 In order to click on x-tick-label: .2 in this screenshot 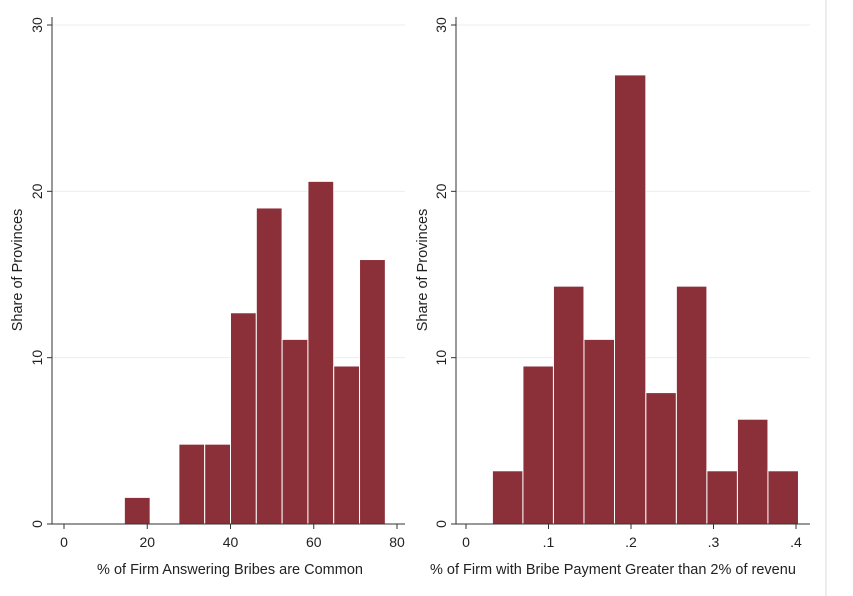, I will do `click(631, 542)`.